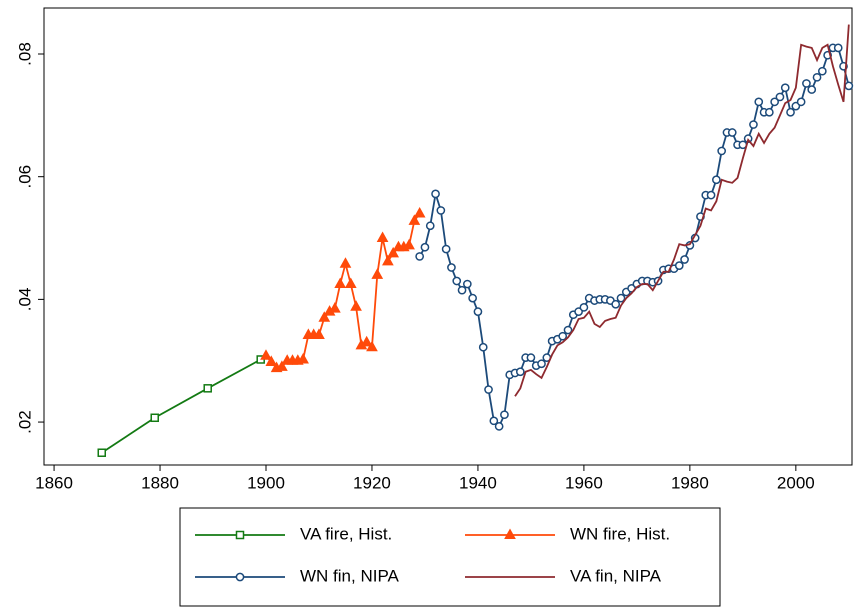 The image size is (860, 614). I want to click on legend-label: VA fire, Hist., so click(346, 533).